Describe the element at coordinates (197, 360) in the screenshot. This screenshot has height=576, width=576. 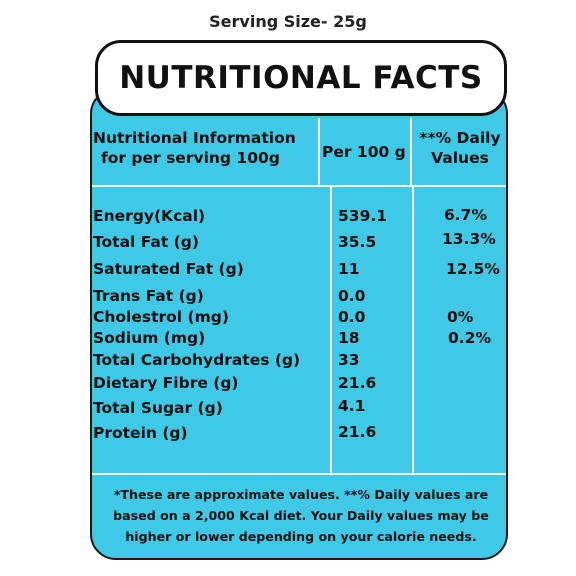
I see `row-carbohydrates-name: Total Carbohydrates (g)` at that location.